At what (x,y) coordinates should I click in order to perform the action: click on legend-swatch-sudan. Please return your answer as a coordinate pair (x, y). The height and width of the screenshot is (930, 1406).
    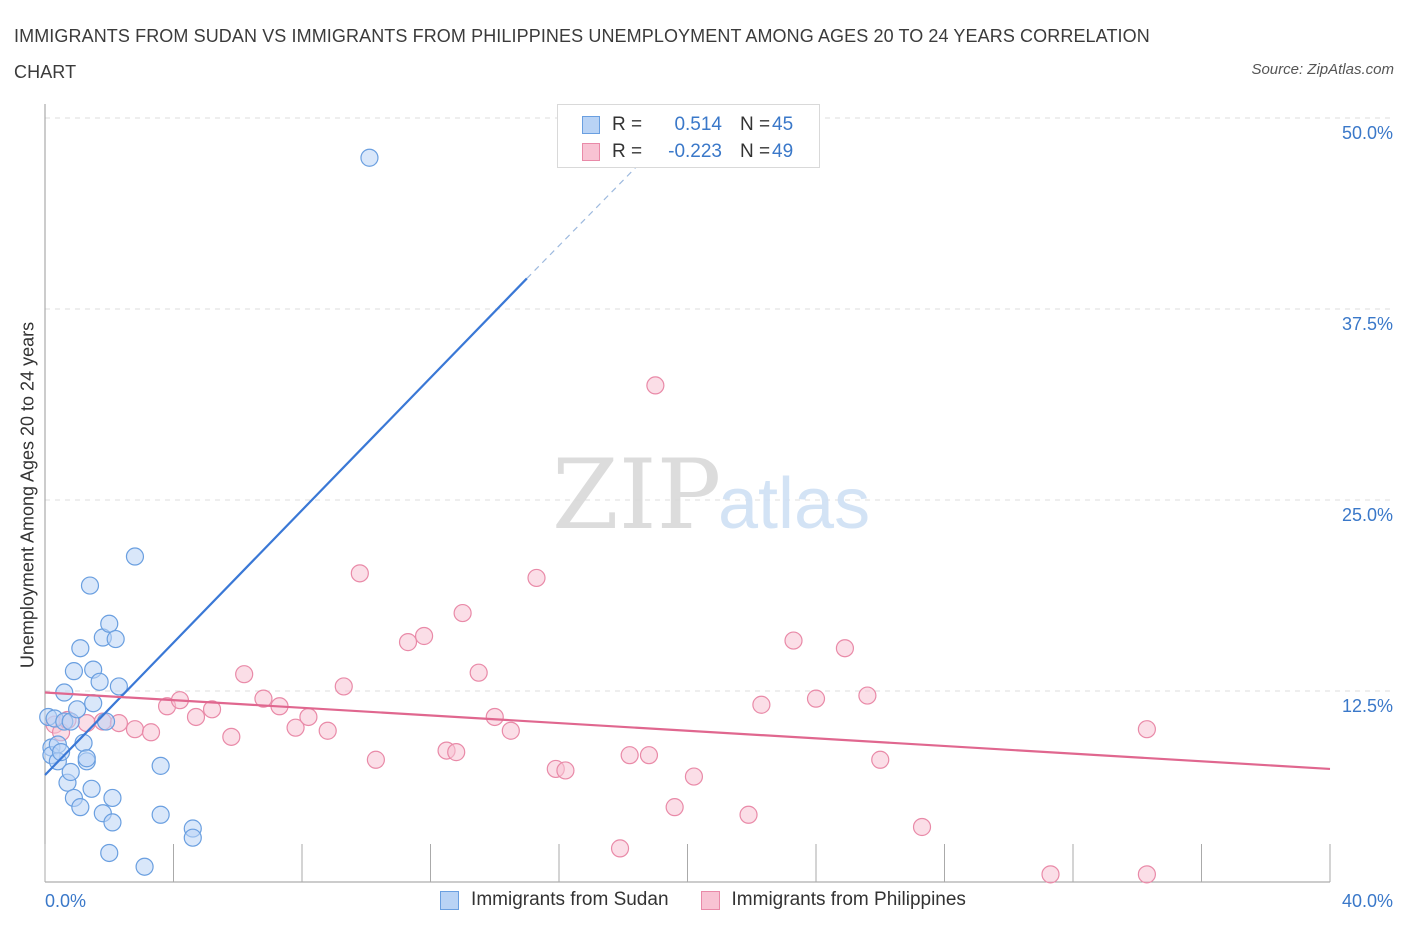
    Looking at the image, I should click on (591, 125).